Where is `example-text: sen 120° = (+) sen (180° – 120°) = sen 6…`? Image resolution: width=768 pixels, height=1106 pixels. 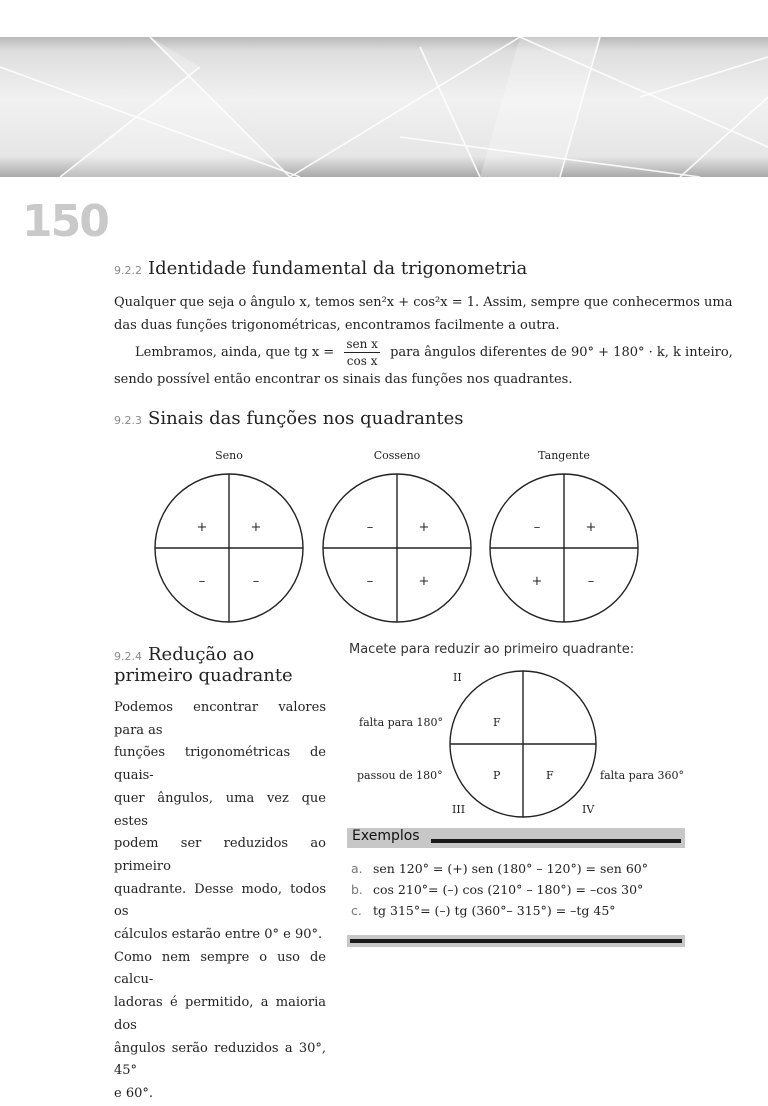
example-text: sen 120° = (+) sen (180° – 120°) = sen 6… is located at coordinates (510, 868).